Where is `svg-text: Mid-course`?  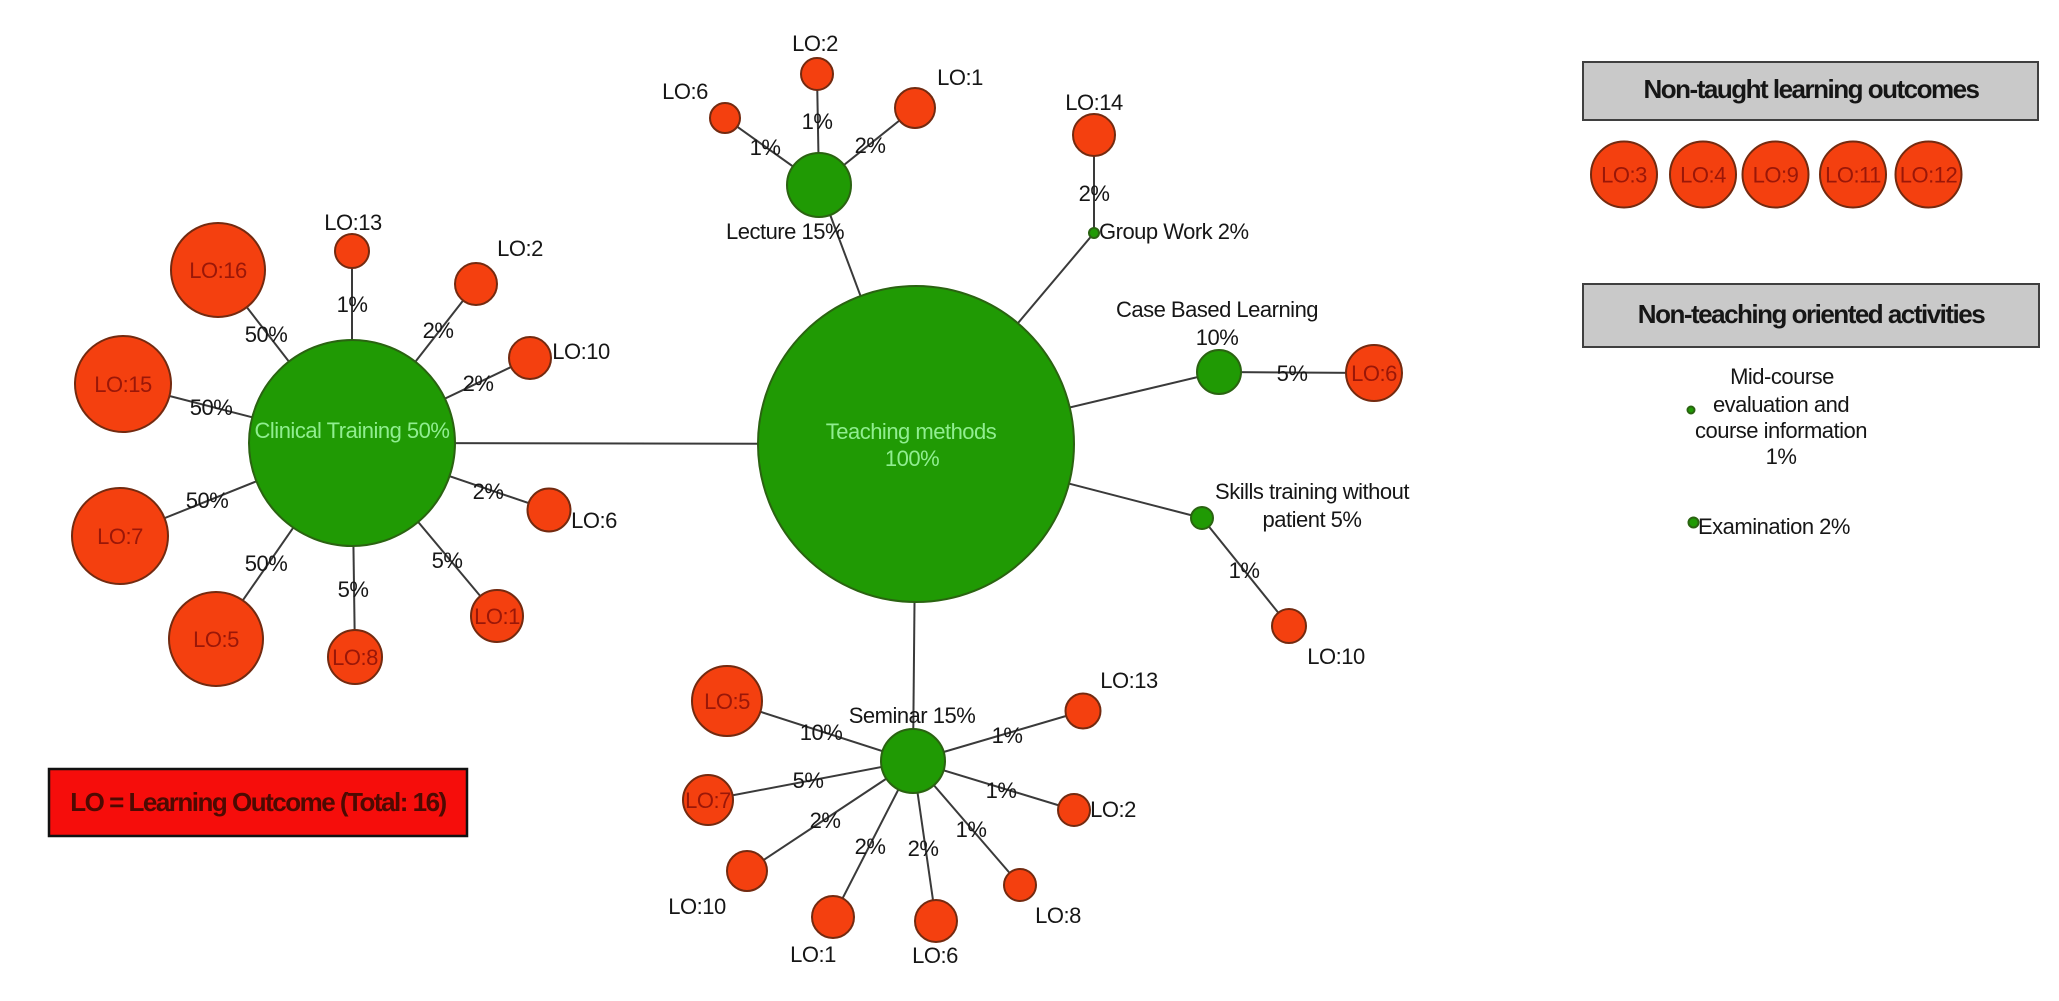 svg-text: Mid-course is located at coordinates (1782, 376).